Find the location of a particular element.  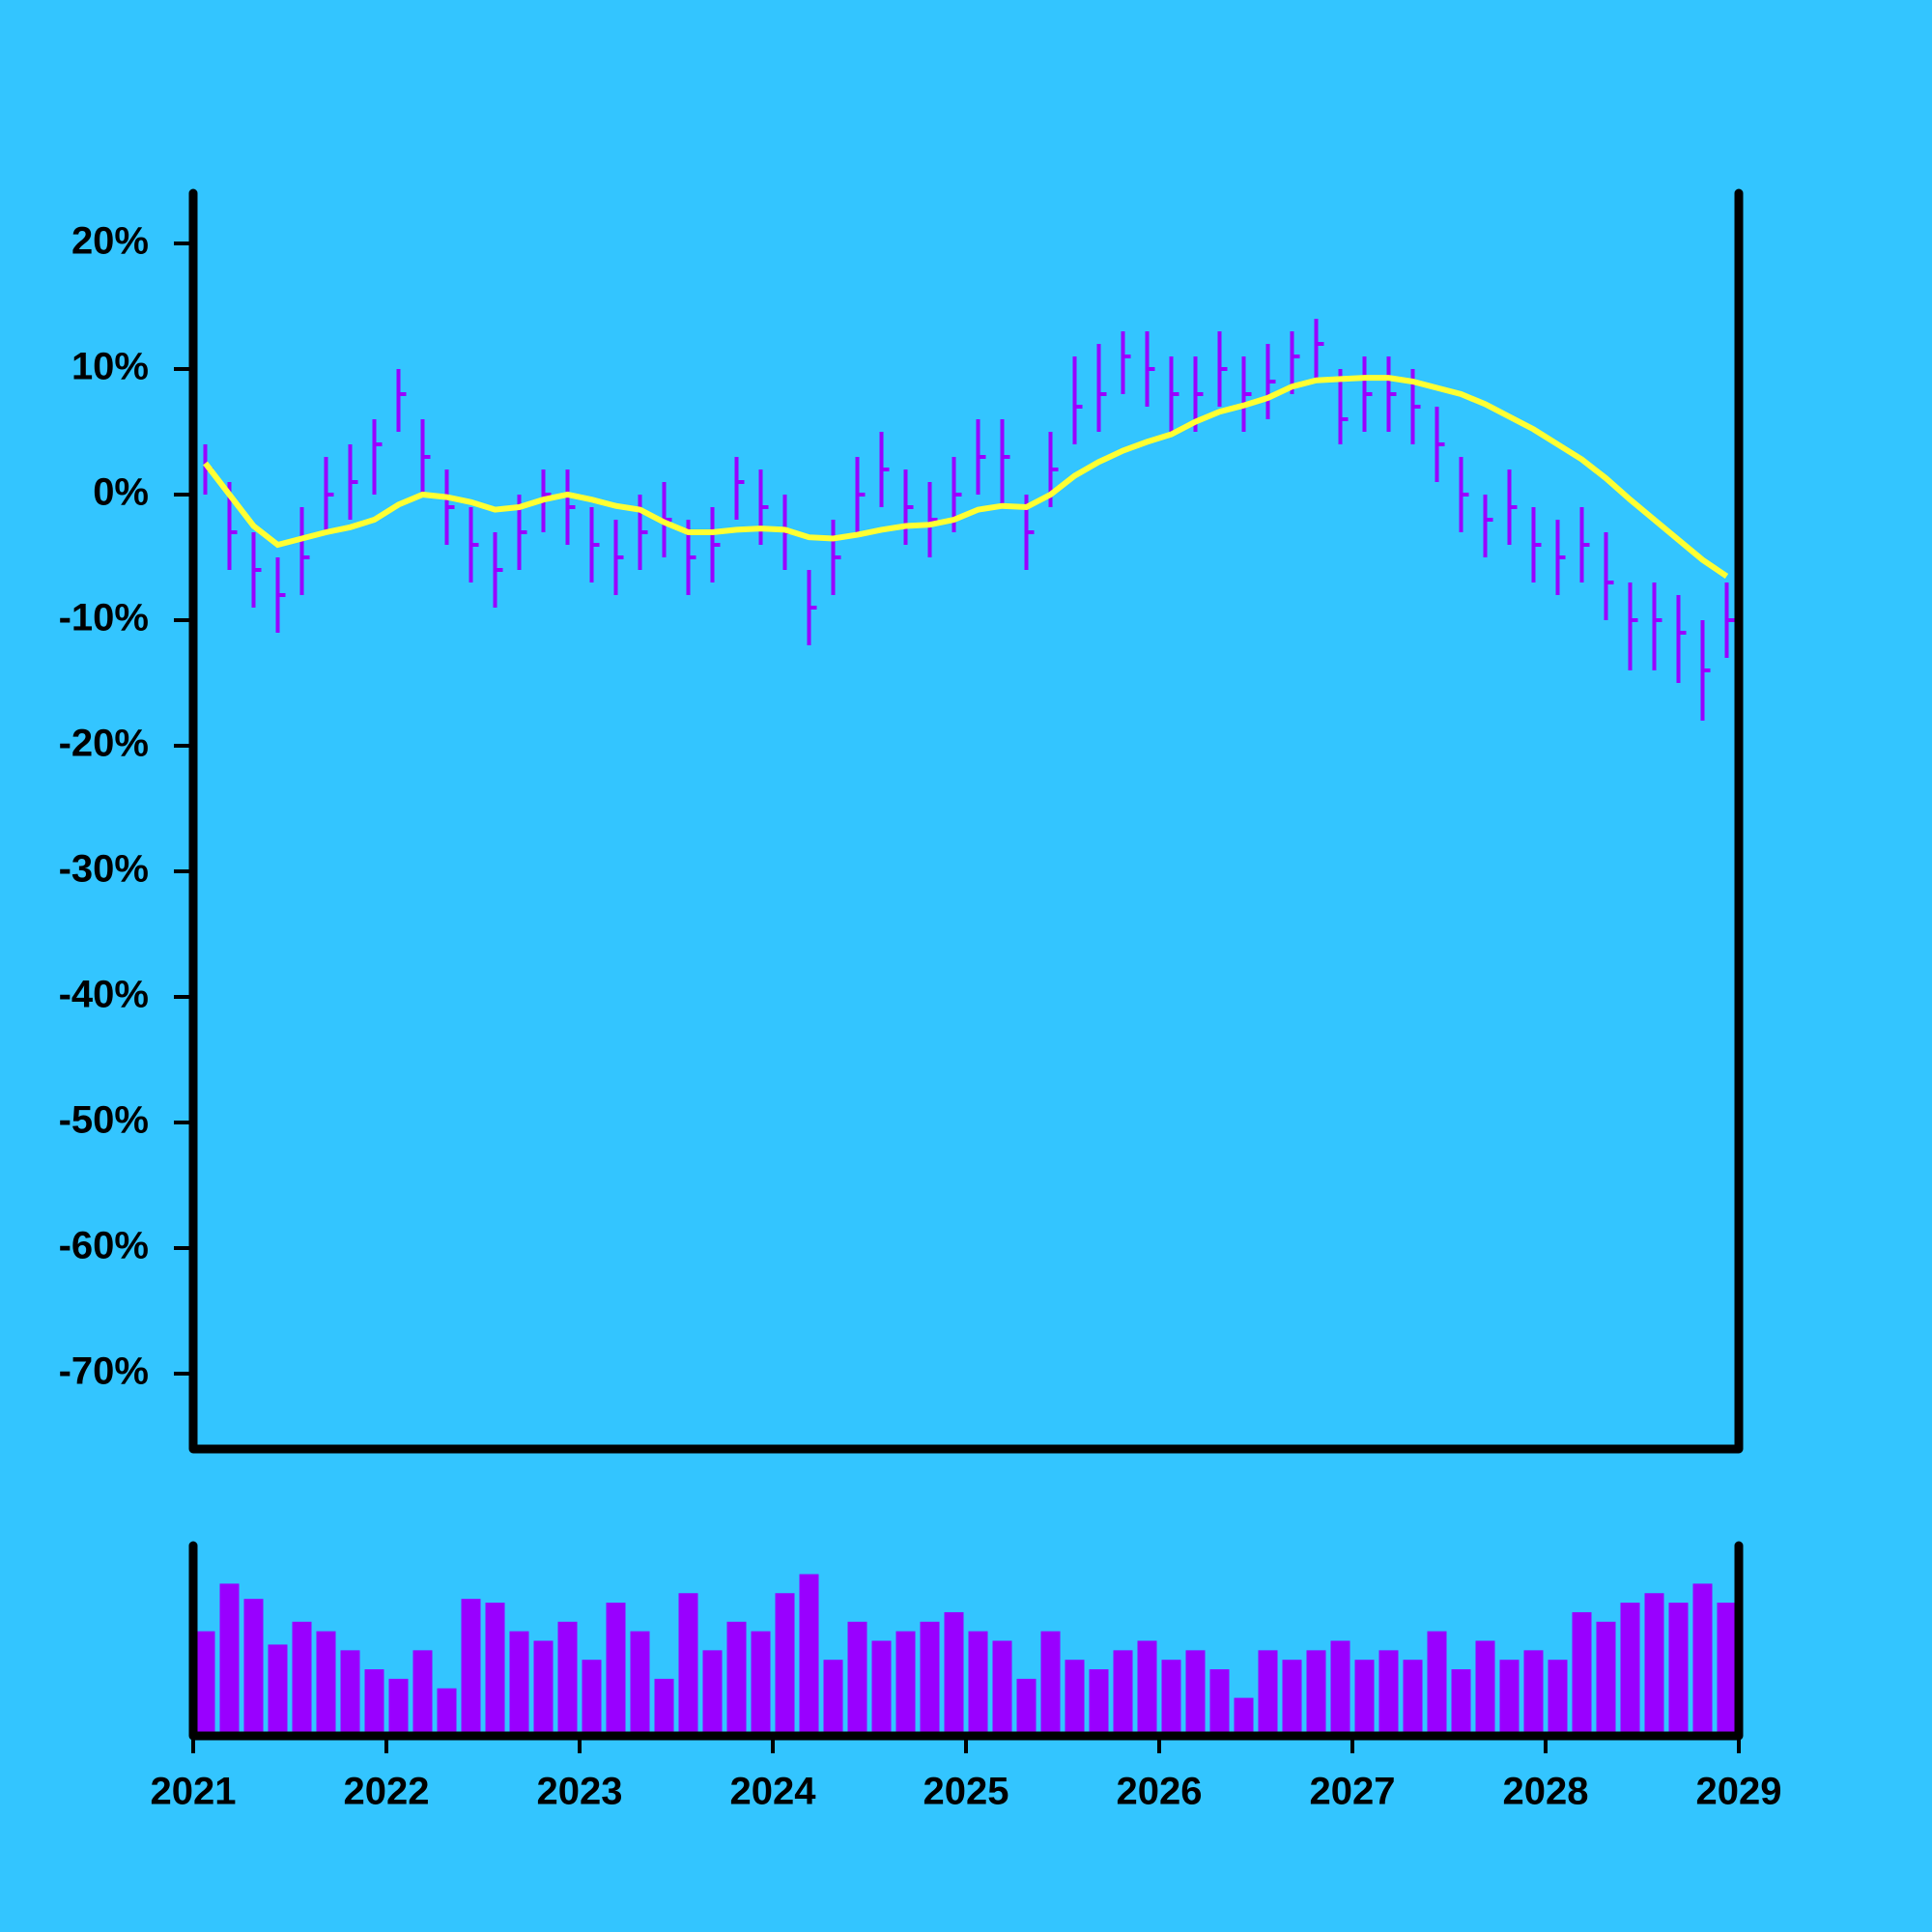

y-tick-label: -10% is located at coordinates (104, 618).